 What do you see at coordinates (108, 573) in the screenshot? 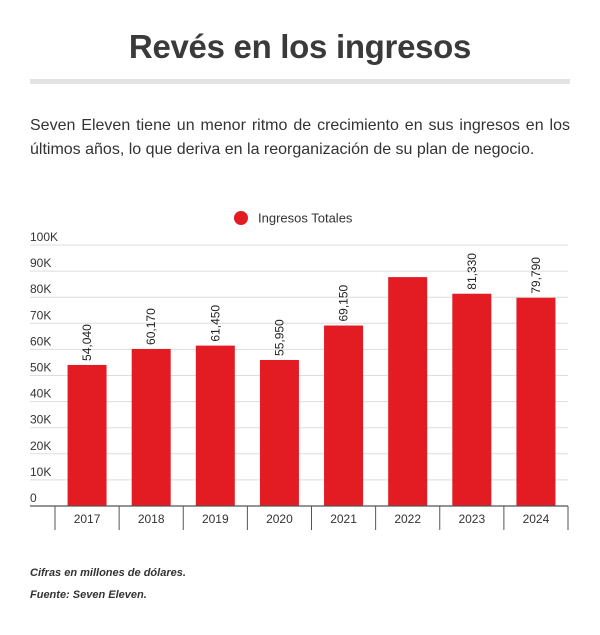
I see `units-note: Cifras en millones de dólares.` at bounding box center [108, 573].